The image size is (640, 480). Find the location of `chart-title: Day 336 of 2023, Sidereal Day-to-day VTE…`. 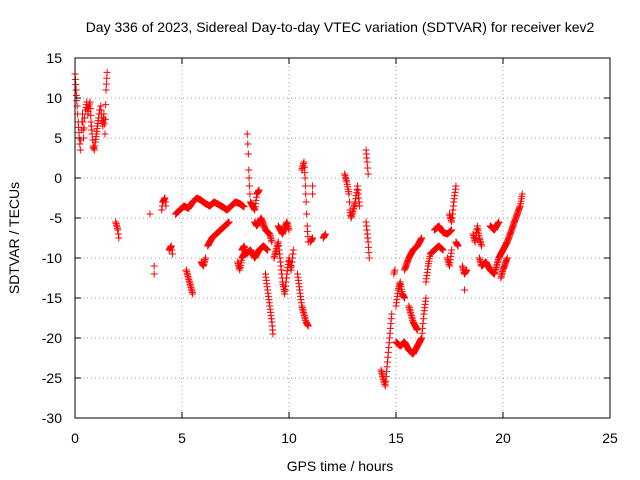

chart-title: Day 336 of 2023, Sidereal Day-to-day VTE… is located at coordinates (340, 27).